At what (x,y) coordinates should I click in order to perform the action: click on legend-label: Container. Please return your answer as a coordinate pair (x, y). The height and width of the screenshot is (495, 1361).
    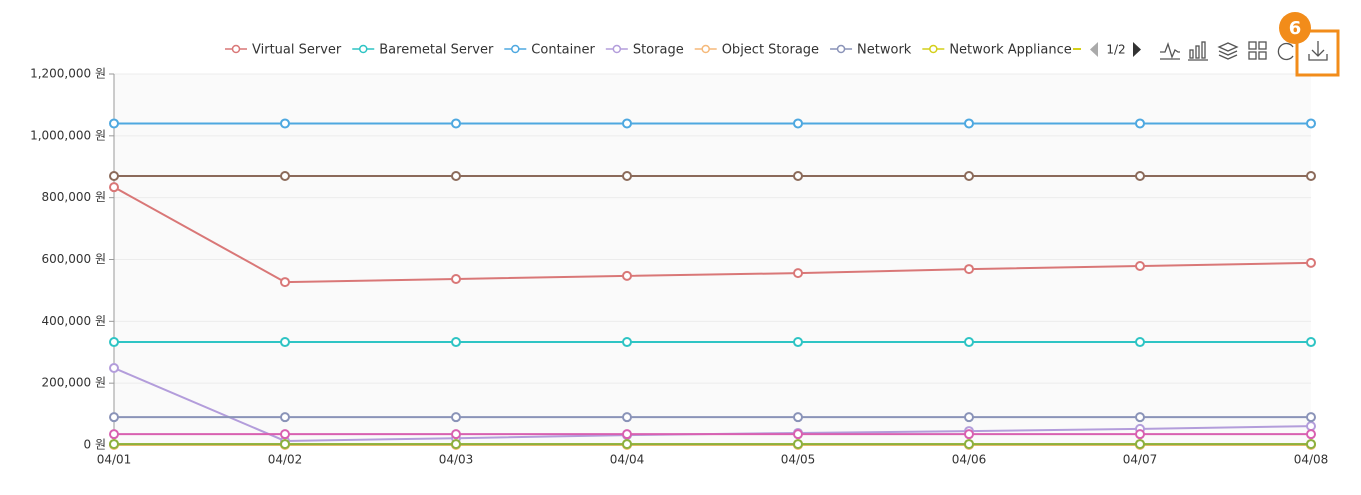
    Looking at the image, I should click on (563, 50).